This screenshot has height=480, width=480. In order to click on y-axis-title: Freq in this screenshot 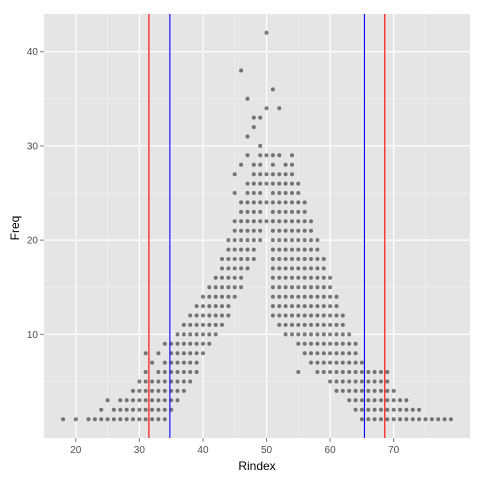, I will do `click(15, 228)`.